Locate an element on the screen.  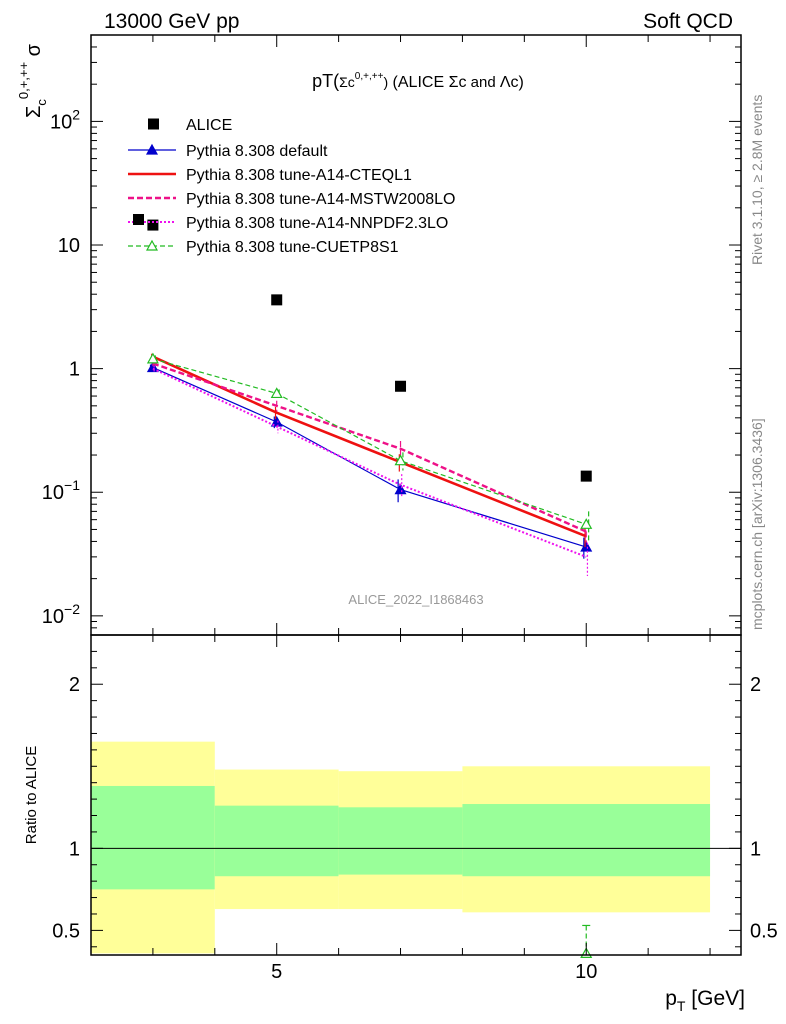
x-tick-label: 10 is located at coordinates (586, 972).